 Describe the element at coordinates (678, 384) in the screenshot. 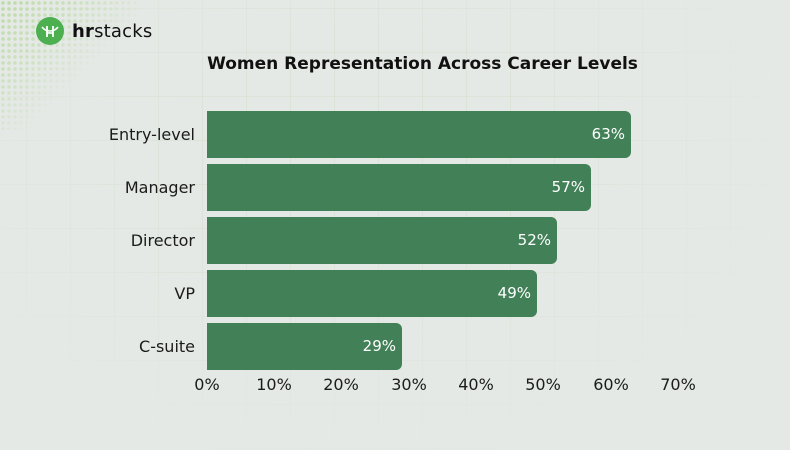

I see `x-tick-label: 70%` at that location.